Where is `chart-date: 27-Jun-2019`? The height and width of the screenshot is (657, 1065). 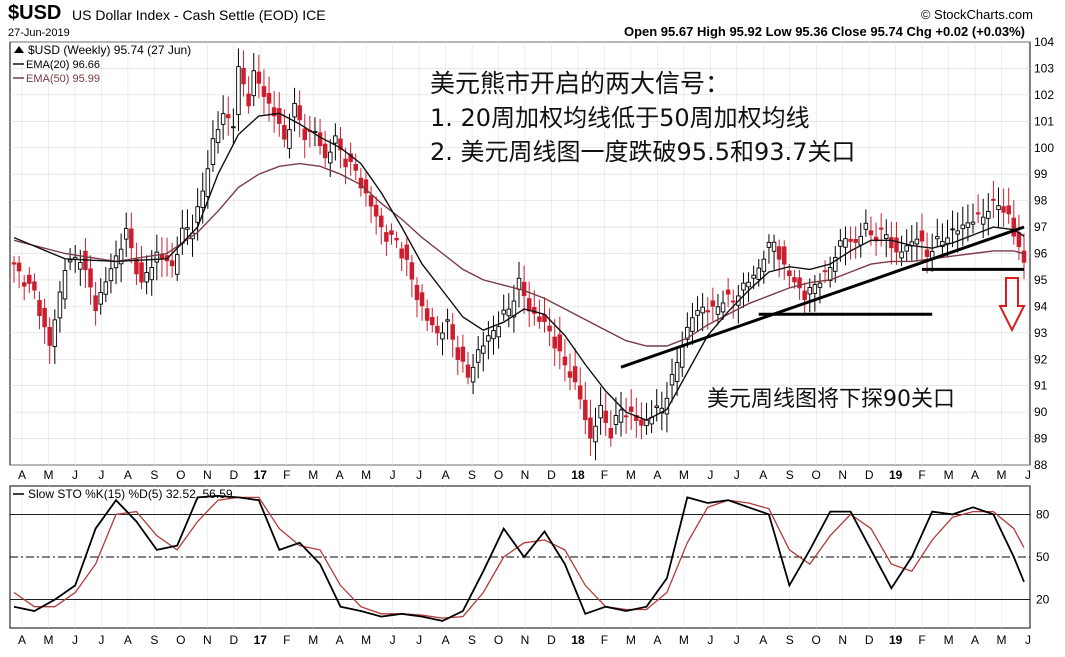
chart-date: 27-Jun-2019 is located at coordinates (39, 33).